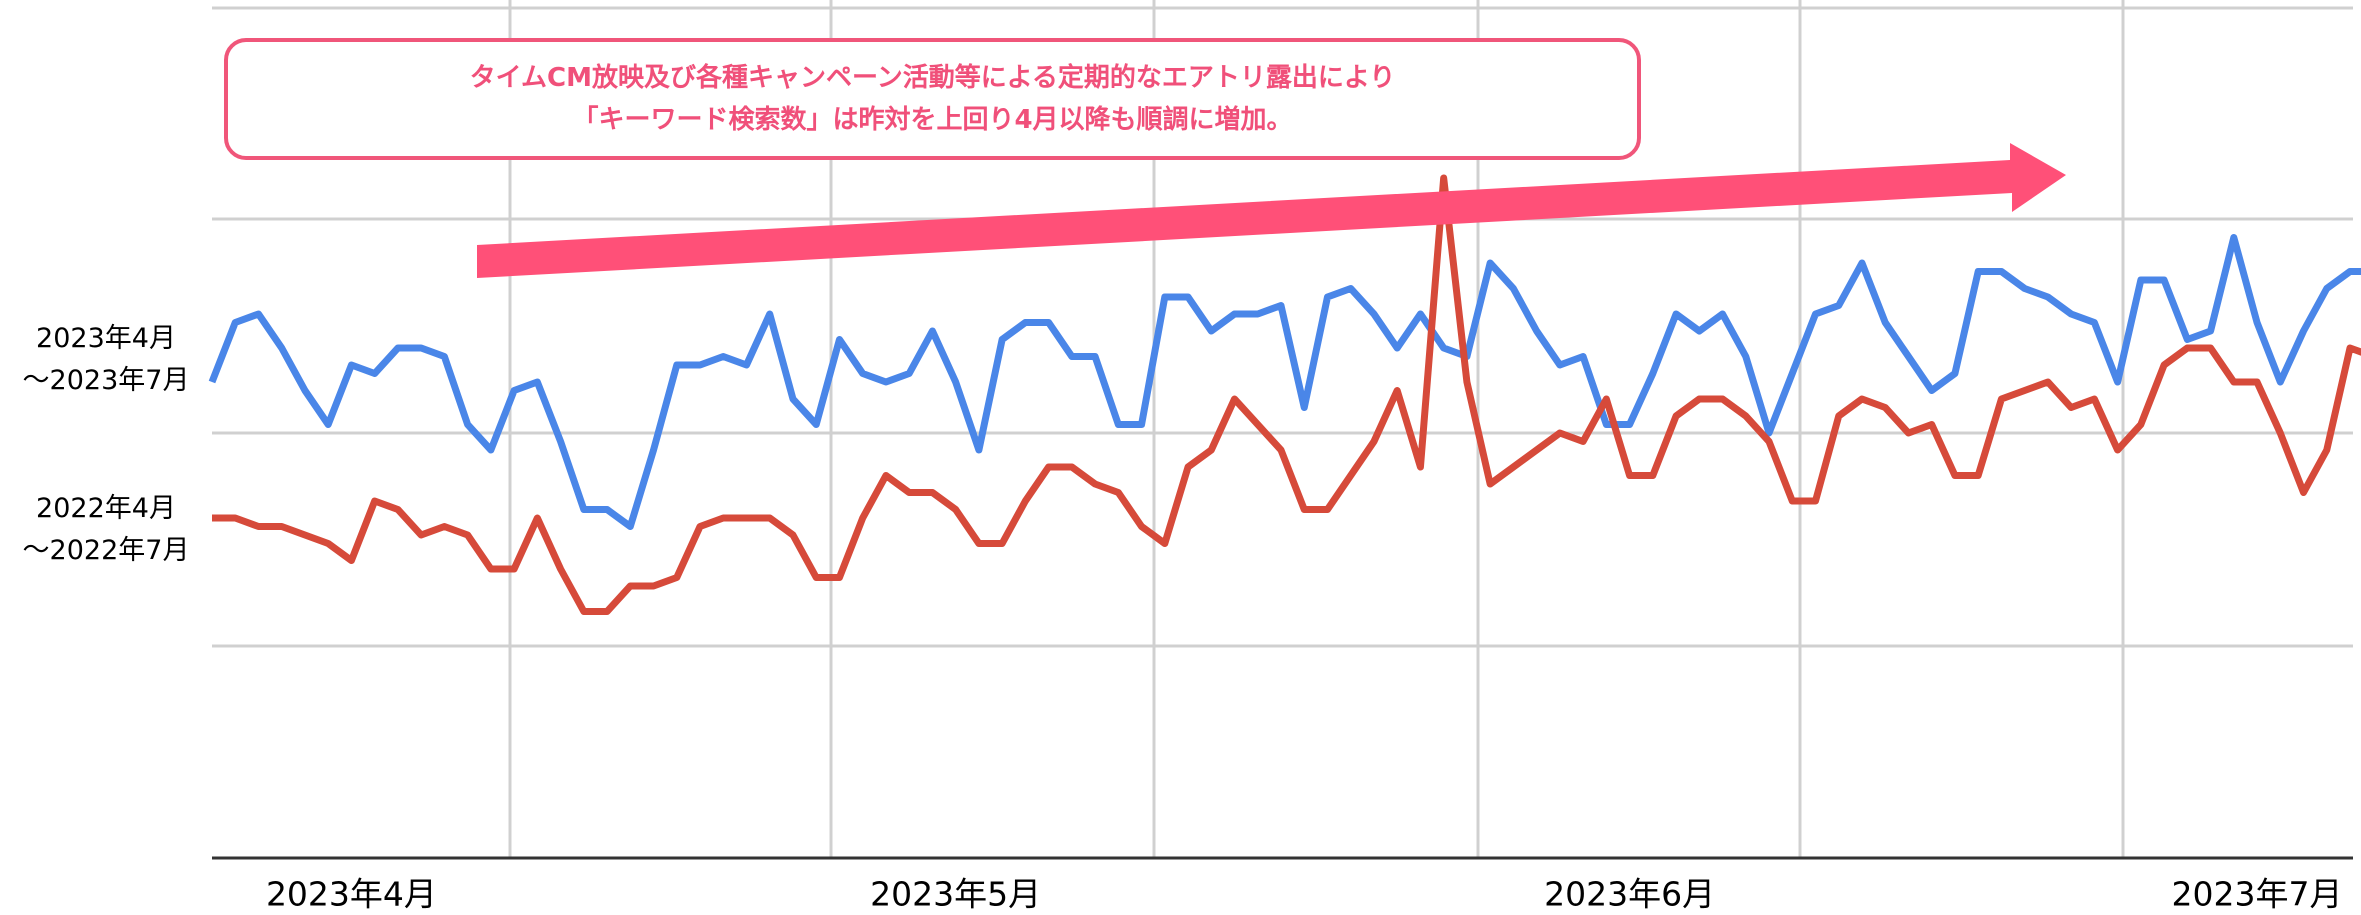 The image size is (2361, 915). I want to click on x-tick-label: 2023年5月, so click(955, 894).